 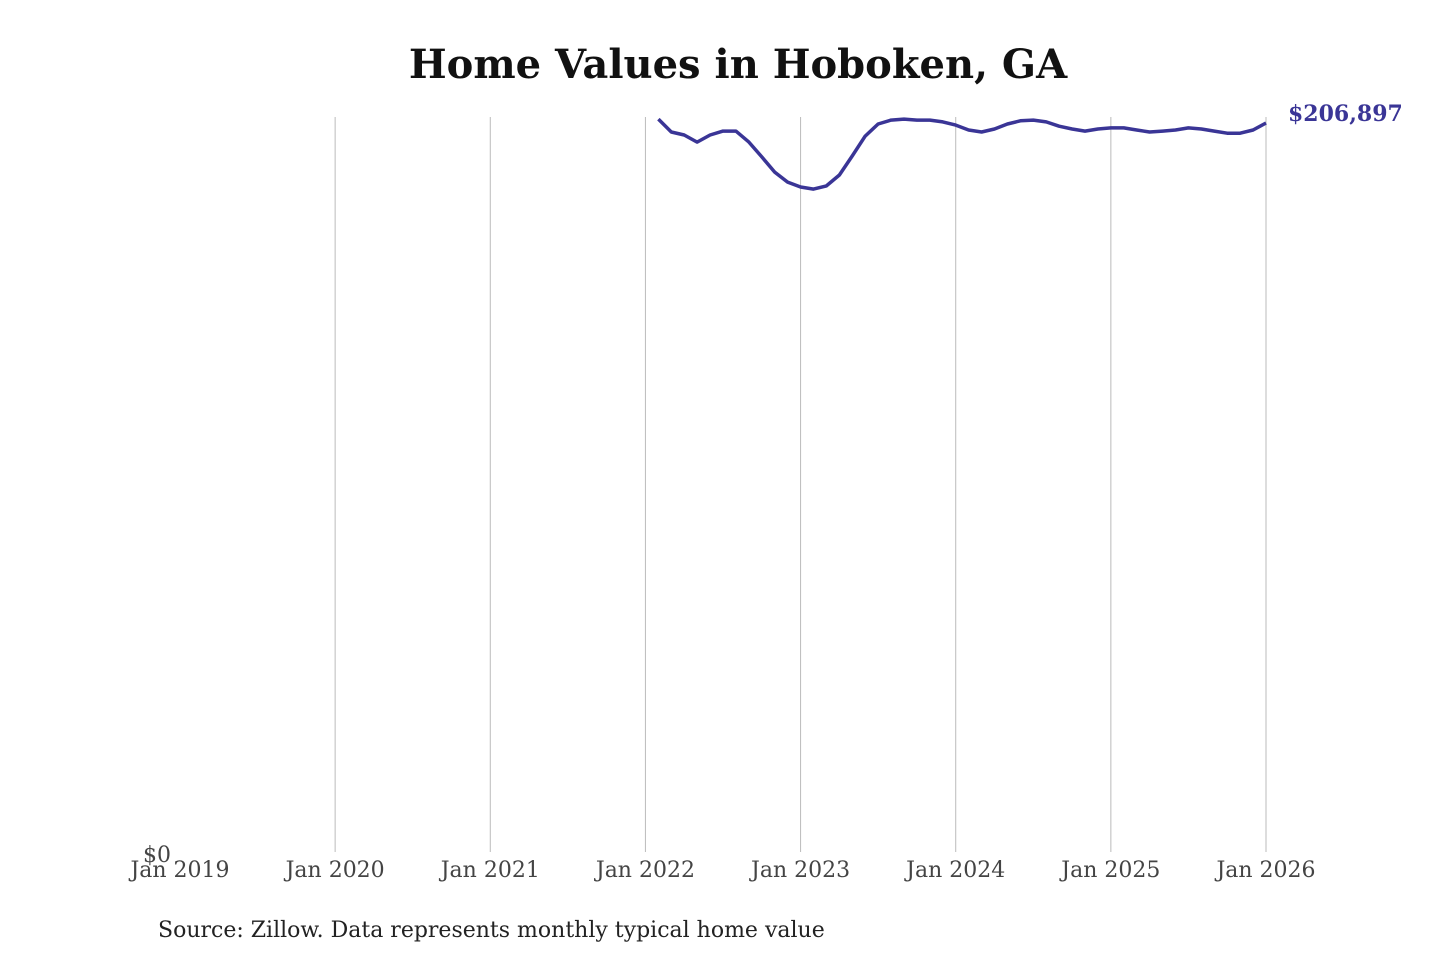 I want to click on x-tick-label: Jan 2020, so click(x=334, y=870).